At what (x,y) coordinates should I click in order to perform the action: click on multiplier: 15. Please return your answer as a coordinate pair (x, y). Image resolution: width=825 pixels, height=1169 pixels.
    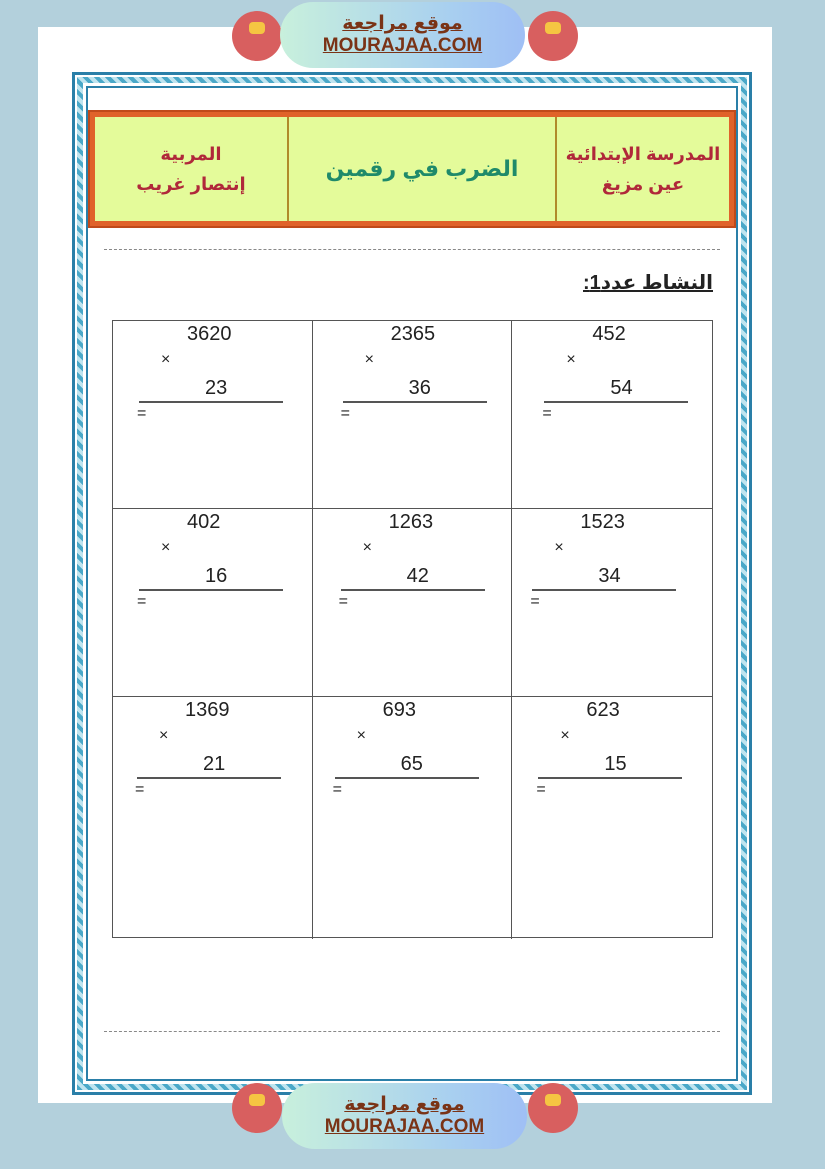
    Looking at the image, I should click on (615, 764).